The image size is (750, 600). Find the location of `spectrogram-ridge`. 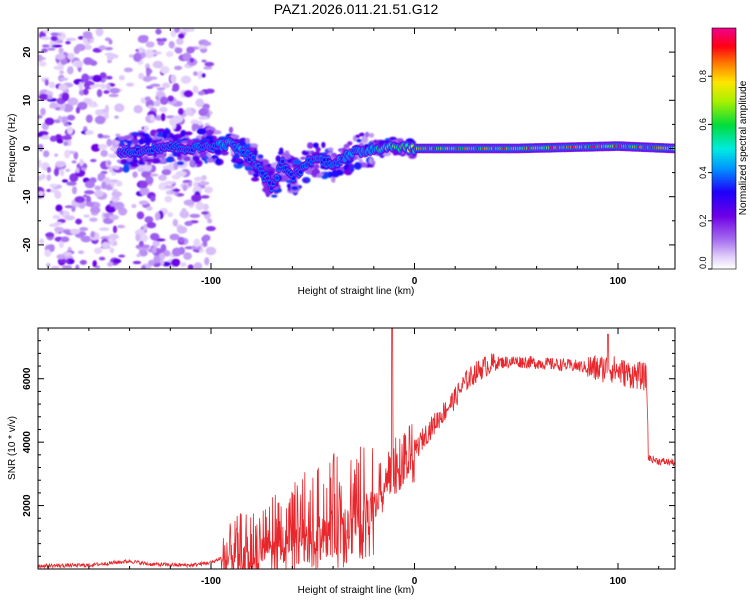

spectrogram-ridge is located at coordinates (395, 165).